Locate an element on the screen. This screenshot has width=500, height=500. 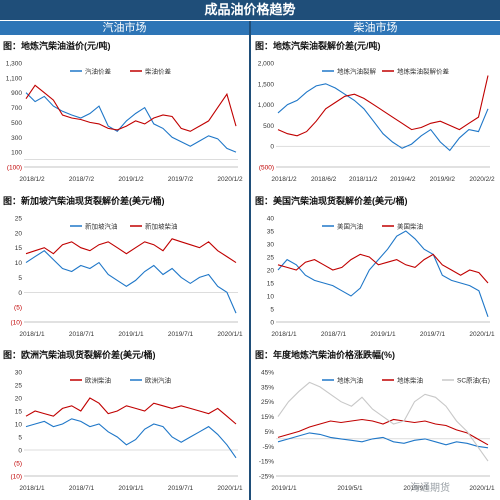
x-tick-label: 2019/1/2 is located at coordinates (131, 179).